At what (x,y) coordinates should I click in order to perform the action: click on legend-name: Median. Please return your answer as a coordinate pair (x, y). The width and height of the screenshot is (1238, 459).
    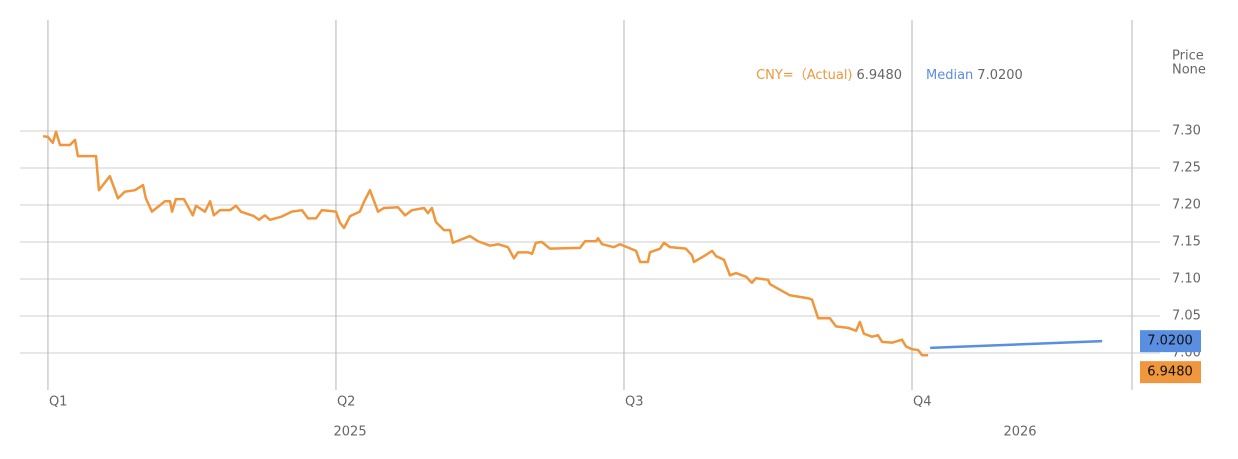
    Looking at the image, I should click on (949, 75).